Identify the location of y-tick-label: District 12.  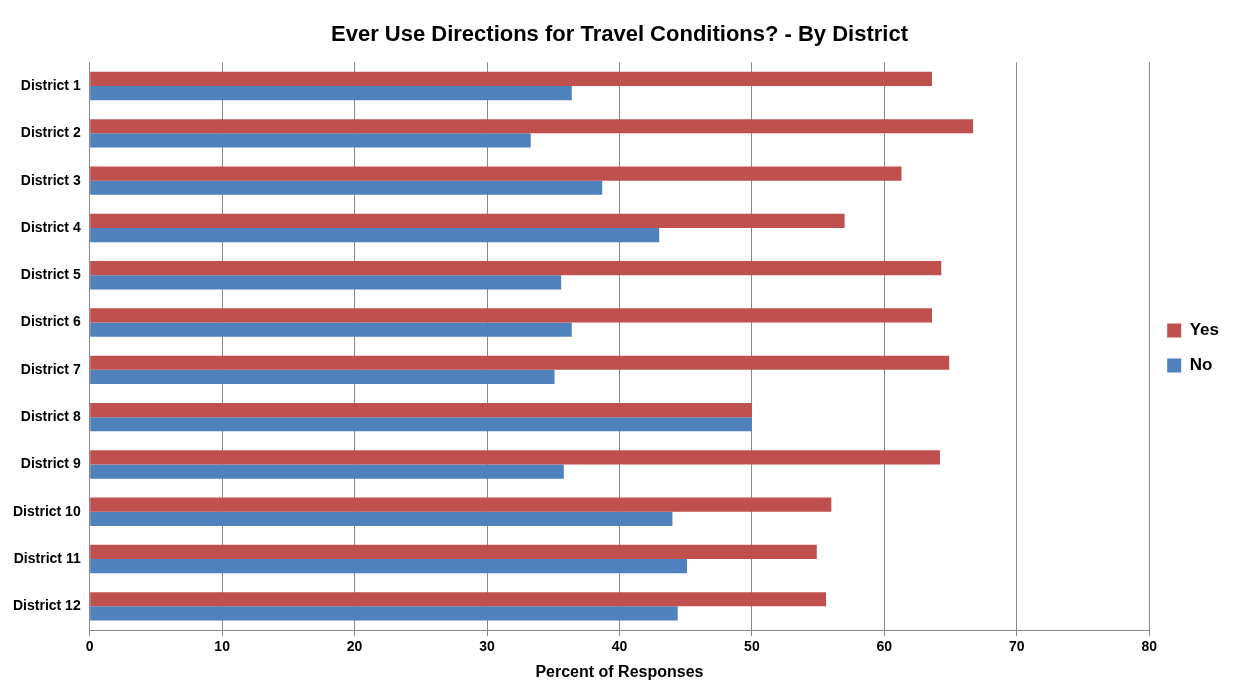
(46, 605).